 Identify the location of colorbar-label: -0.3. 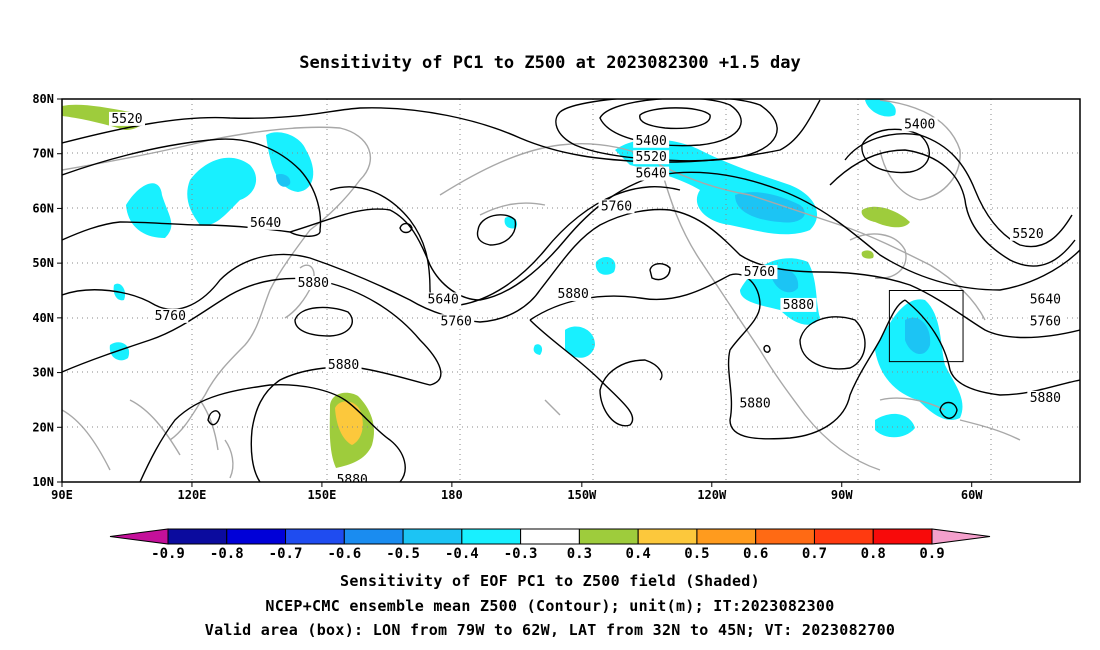
(521, 554).